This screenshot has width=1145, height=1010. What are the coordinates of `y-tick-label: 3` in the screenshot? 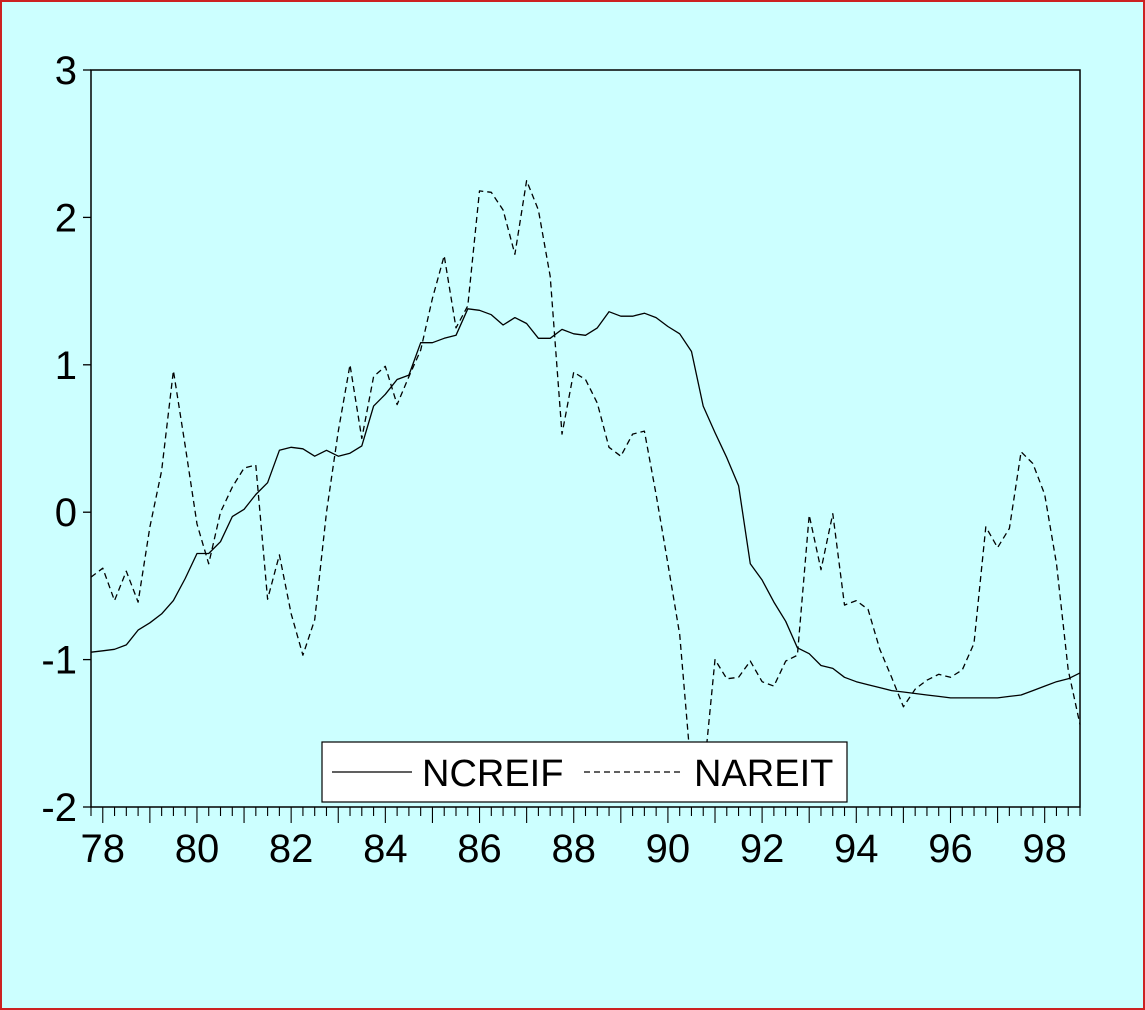 It's located at (66, 71).